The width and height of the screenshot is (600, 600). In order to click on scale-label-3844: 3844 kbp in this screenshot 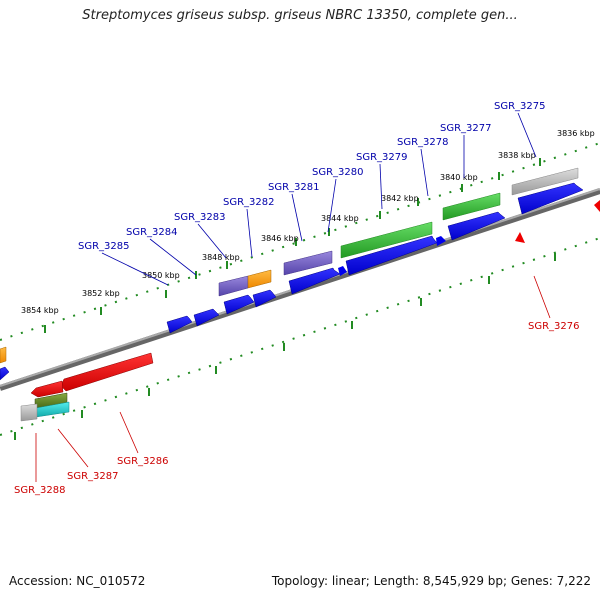, I will do `click(340, 218)`.